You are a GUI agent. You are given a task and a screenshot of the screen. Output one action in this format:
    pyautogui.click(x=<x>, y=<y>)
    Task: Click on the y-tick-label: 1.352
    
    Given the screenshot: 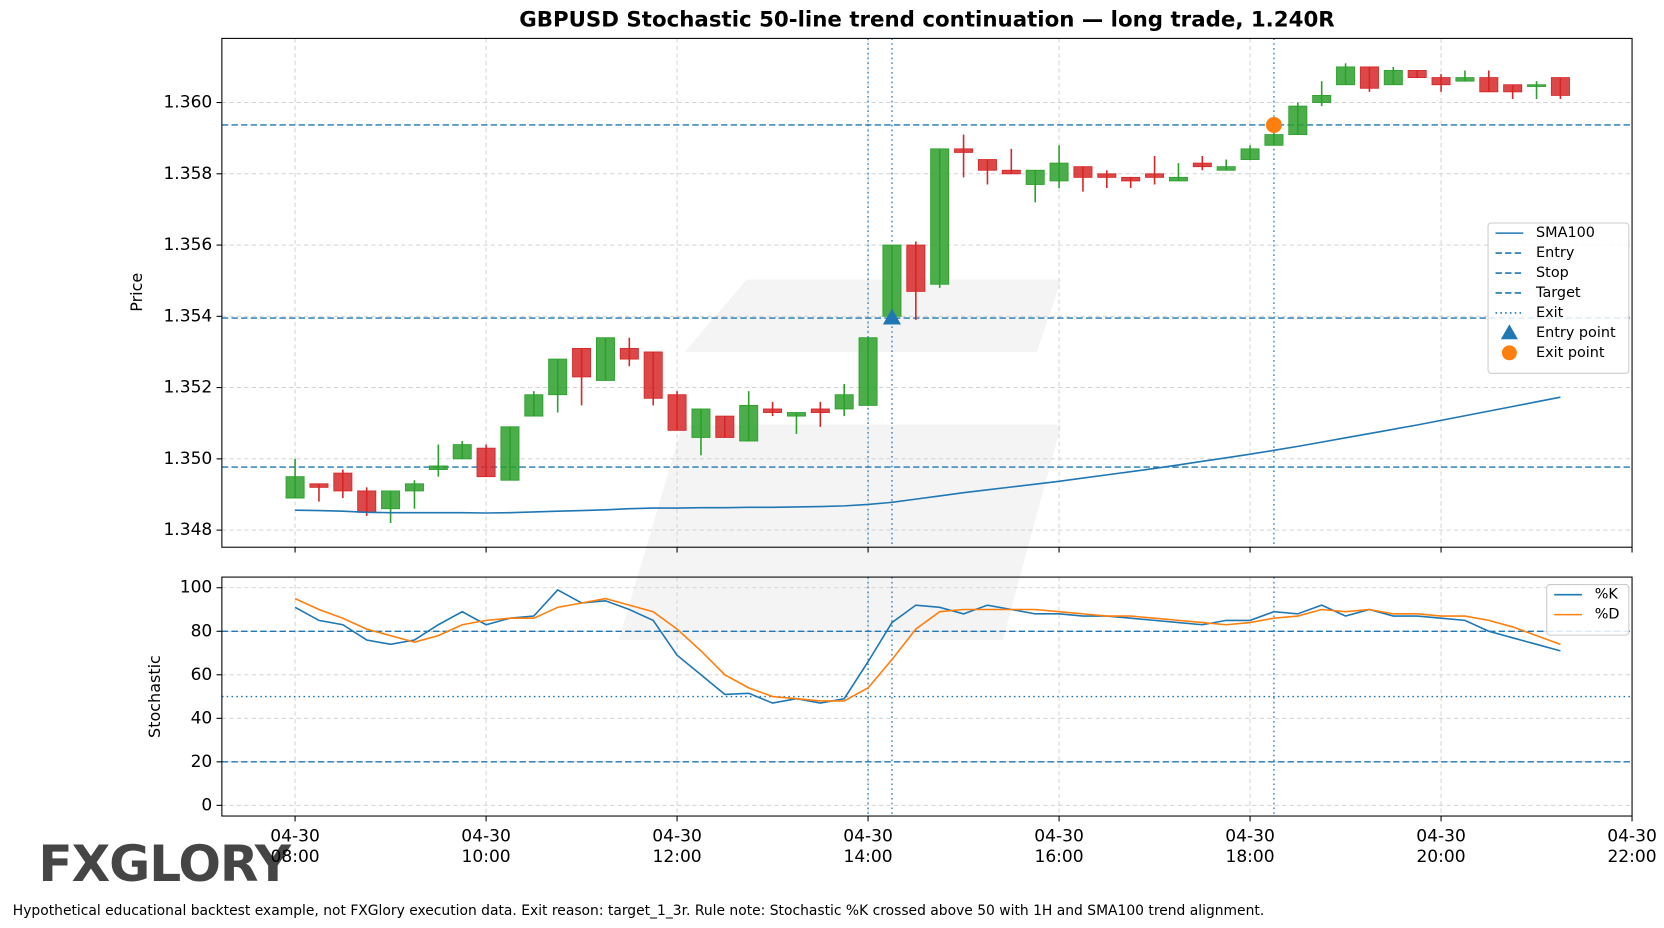 What is the action you would take?
    pyautogui.click(x=187, y=388)
    